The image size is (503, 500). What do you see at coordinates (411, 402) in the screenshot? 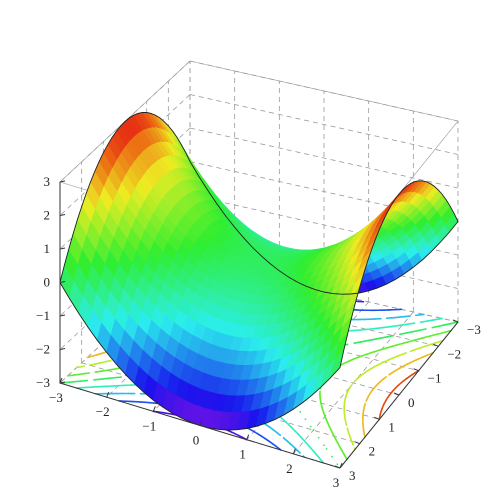
I see `y-tick-label: 0` at bounding box center [411, 402].